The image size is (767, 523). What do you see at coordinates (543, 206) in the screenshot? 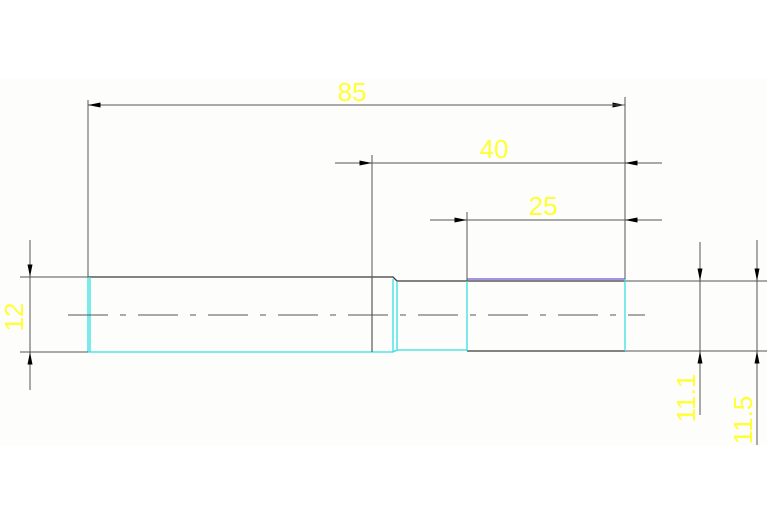
I see `dim-25-label: 25` at bounding box center [543, 206].